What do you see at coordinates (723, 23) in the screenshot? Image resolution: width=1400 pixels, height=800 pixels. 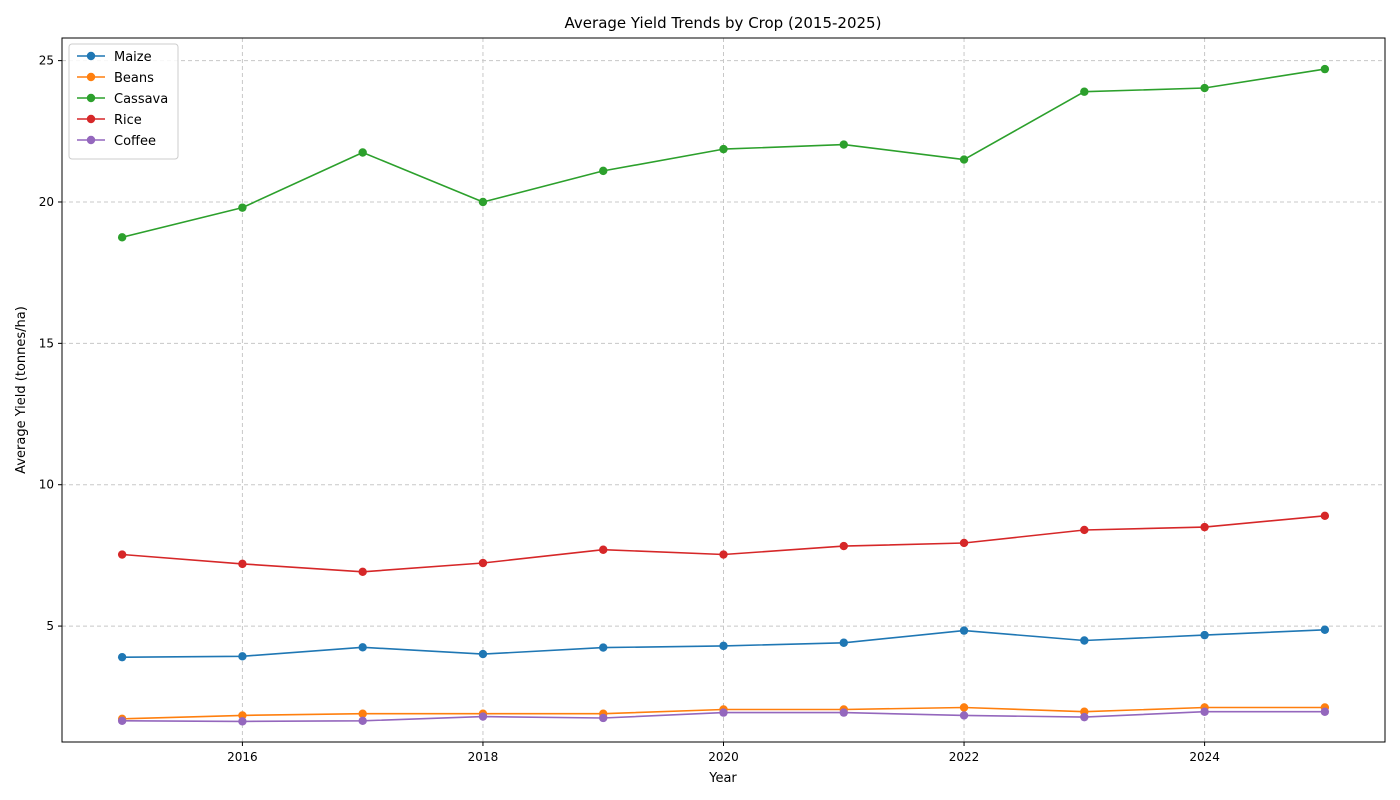 I see `chart-title: Average Yield Trends by Crop (2015-2025)` at bounding box center [723, 23].